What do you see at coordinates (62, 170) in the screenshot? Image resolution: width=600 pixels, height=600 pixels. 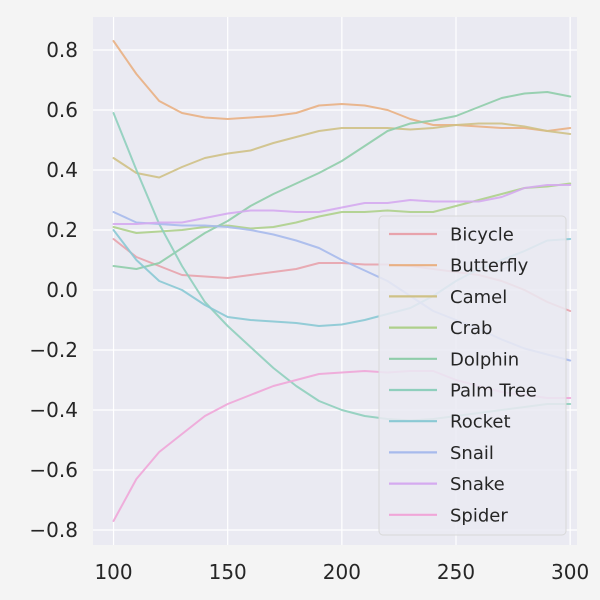 I see `y-tick-label: 0.4` at bounding box center [62, 170].